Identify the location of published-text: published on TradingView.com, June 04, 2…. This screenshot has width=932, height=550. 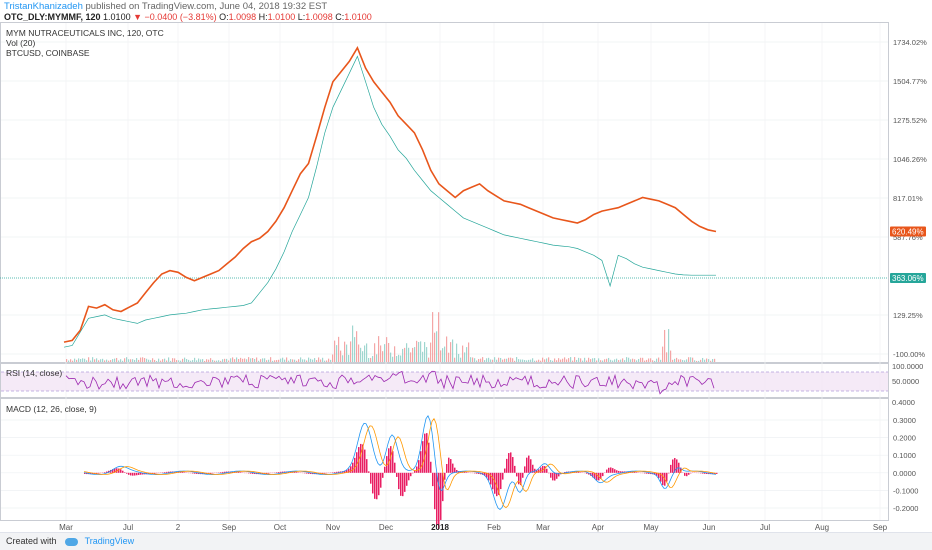
(206, 6).